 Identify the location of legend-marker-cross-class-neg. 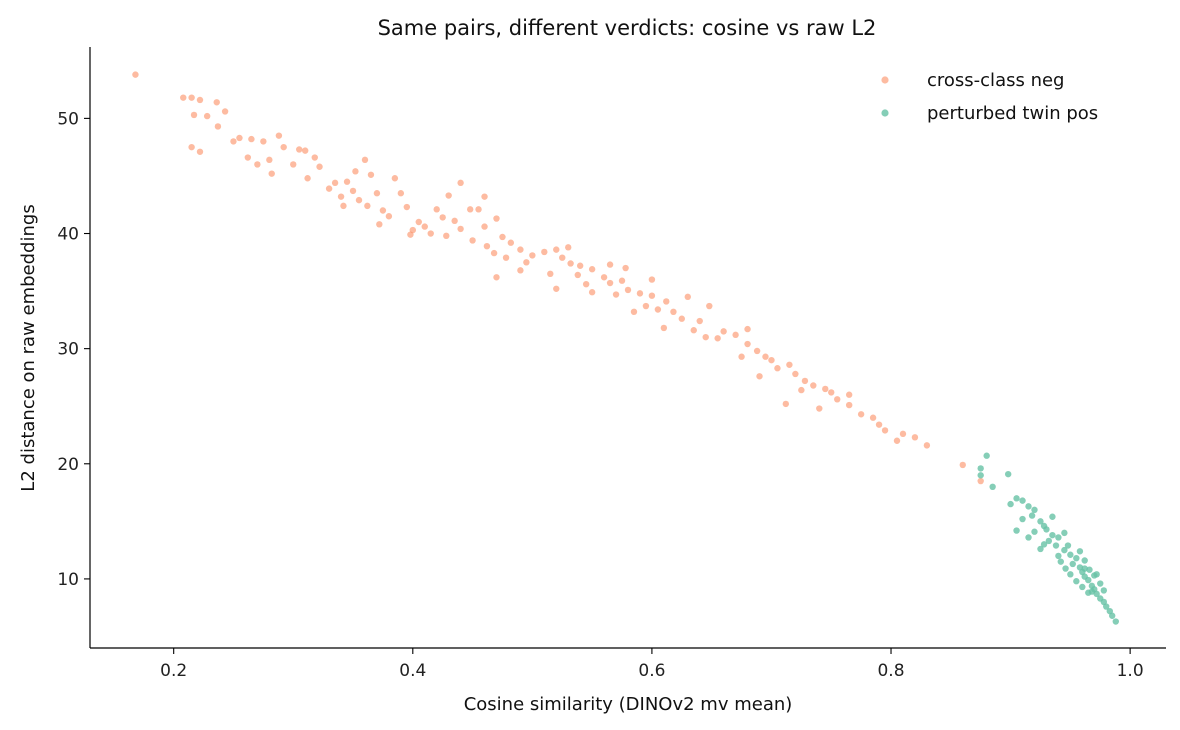
(885, 80).